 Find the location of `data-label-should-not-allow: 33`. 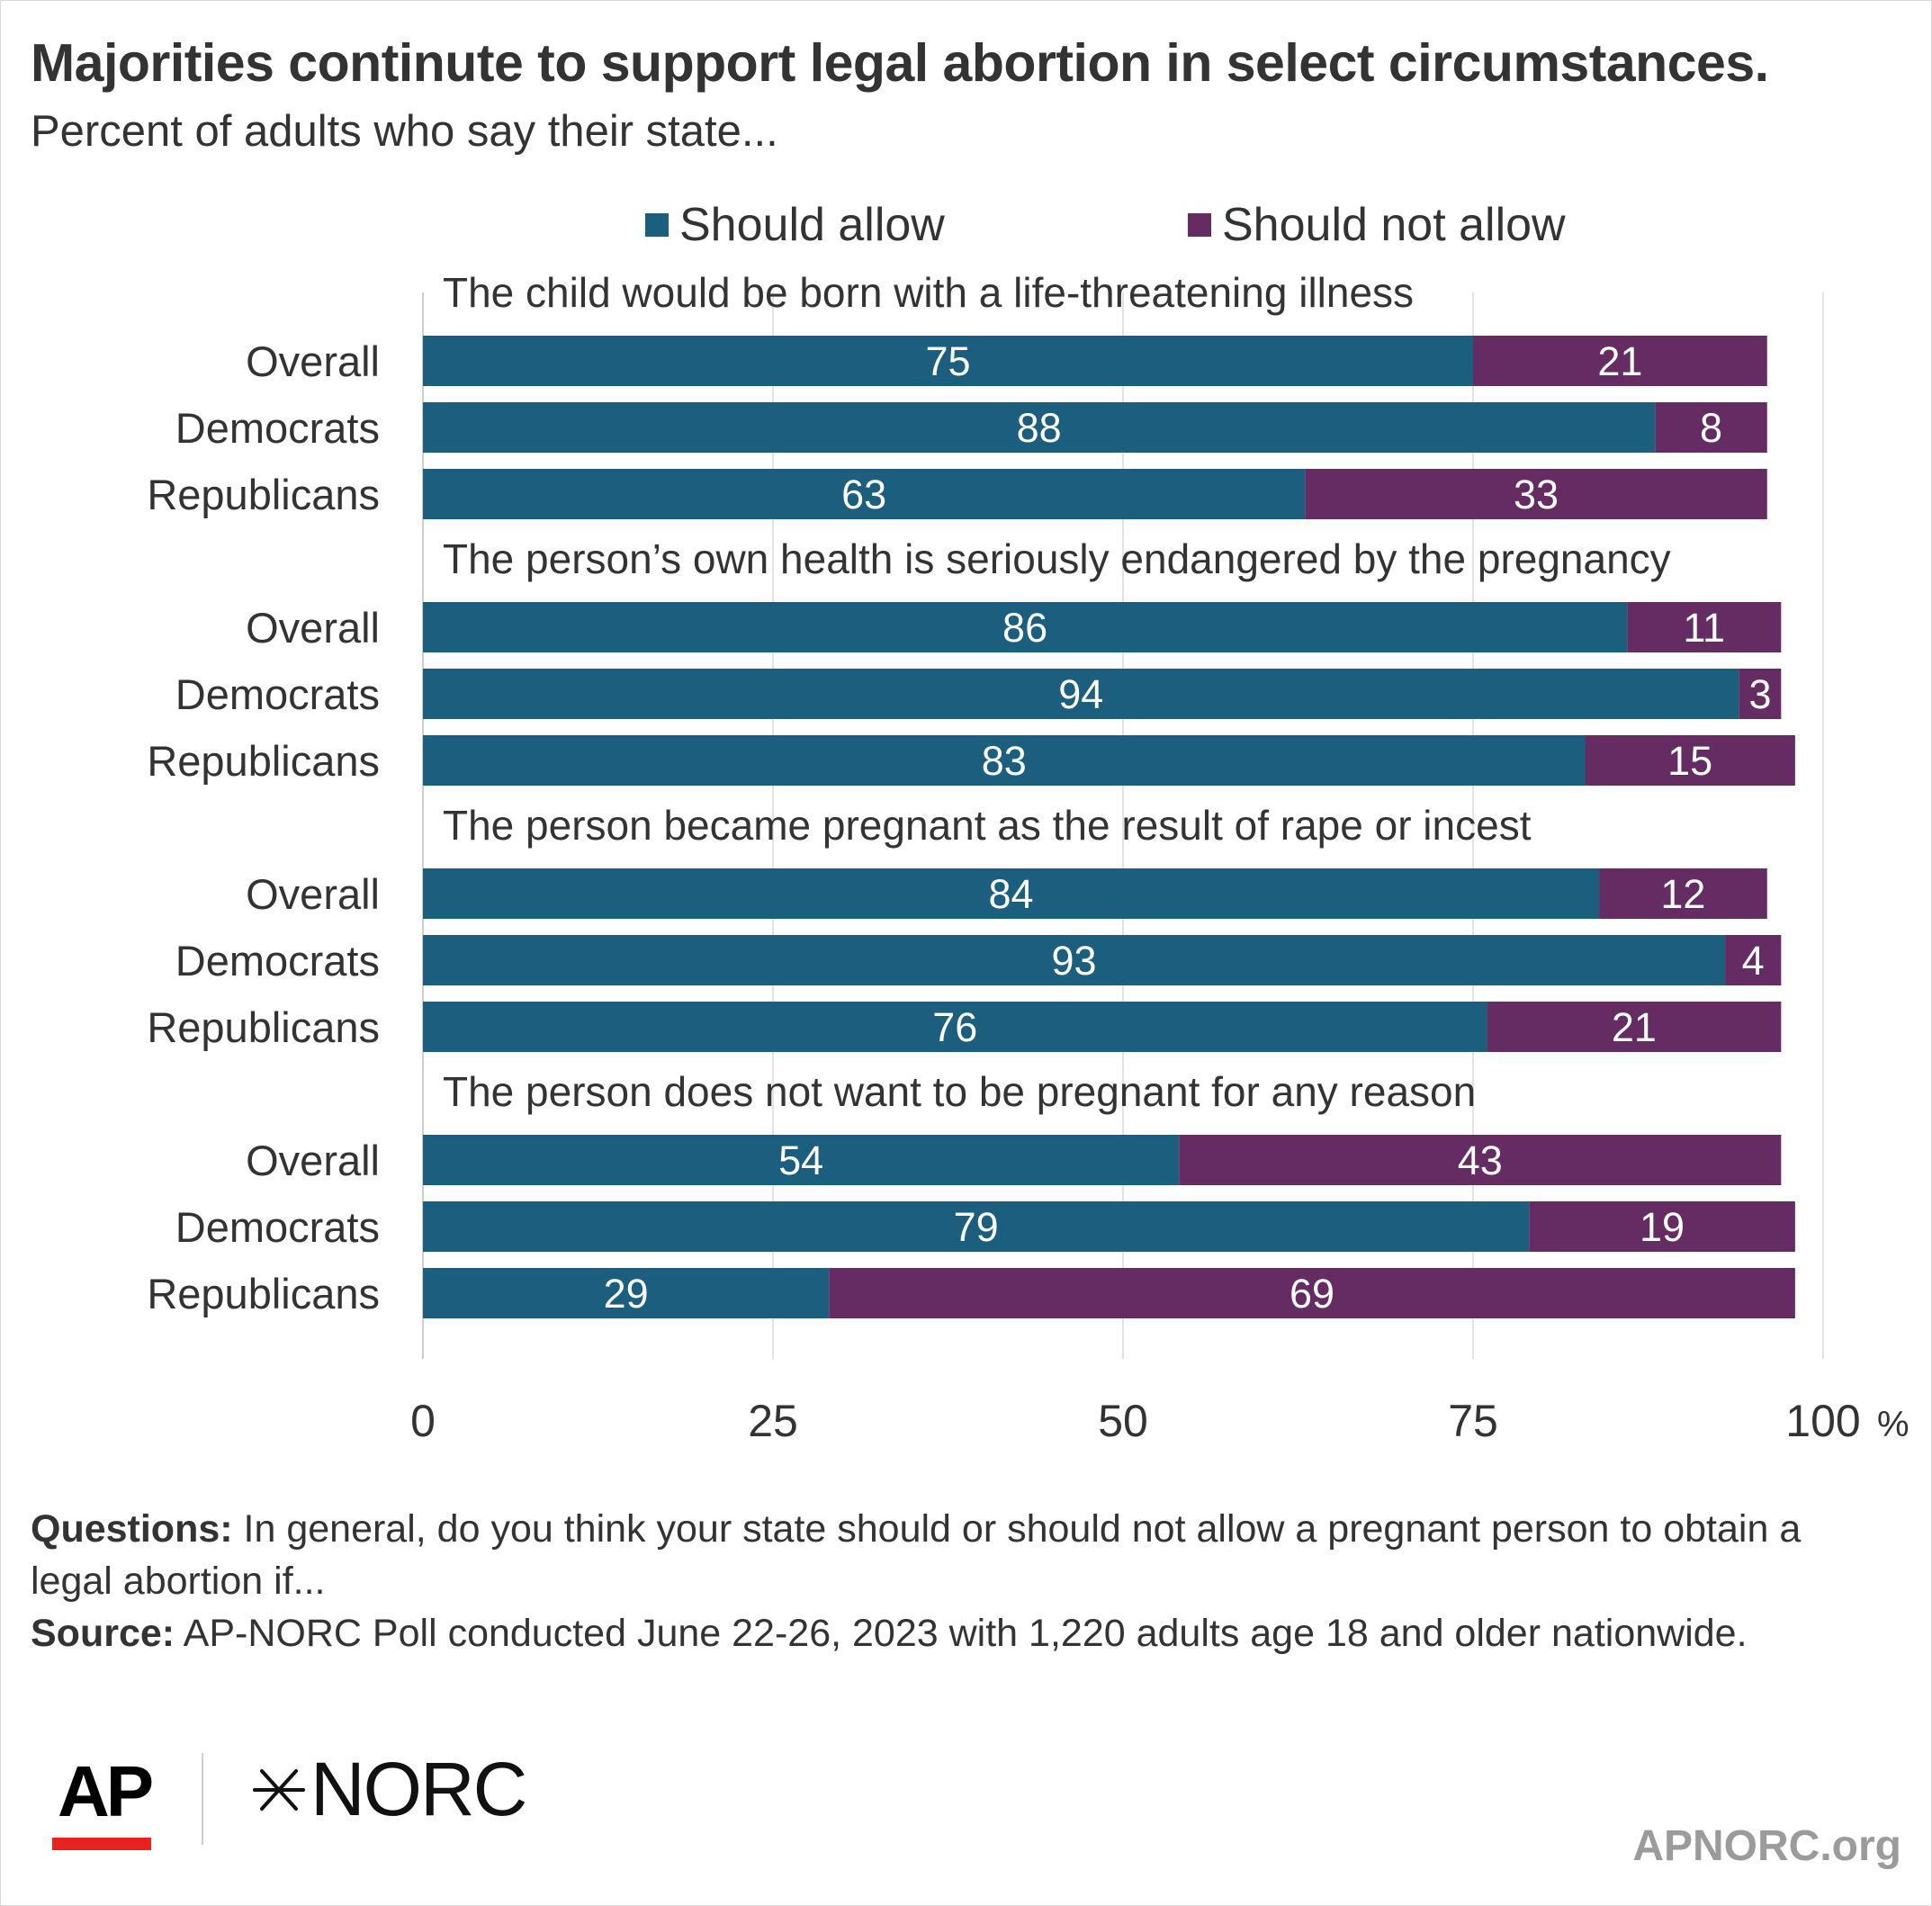

data-label-should-not-allow: 33 is located at coordinates (1536, 495).